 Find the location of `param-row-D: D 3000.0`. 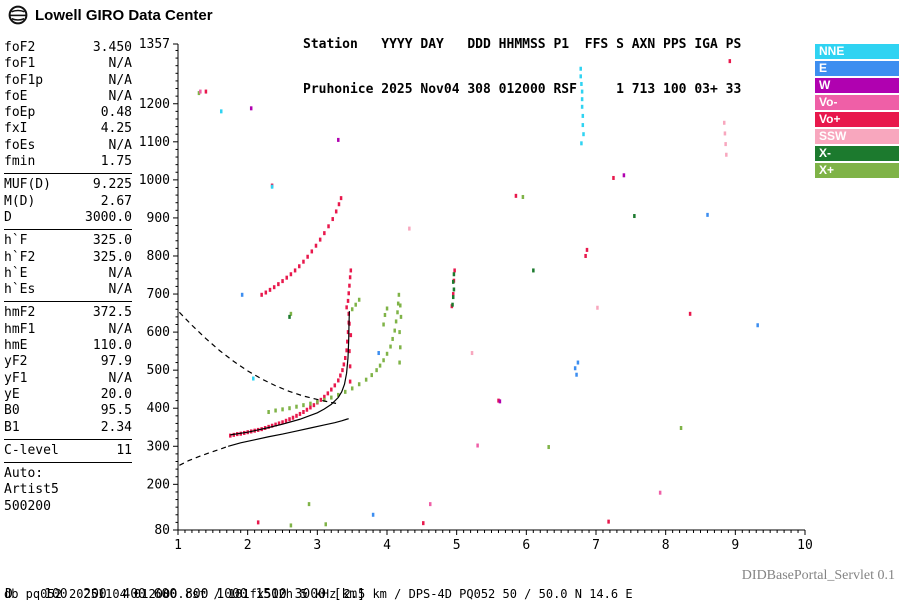

param-row-D: D 3000.0 is located at coordinates (68, 218).